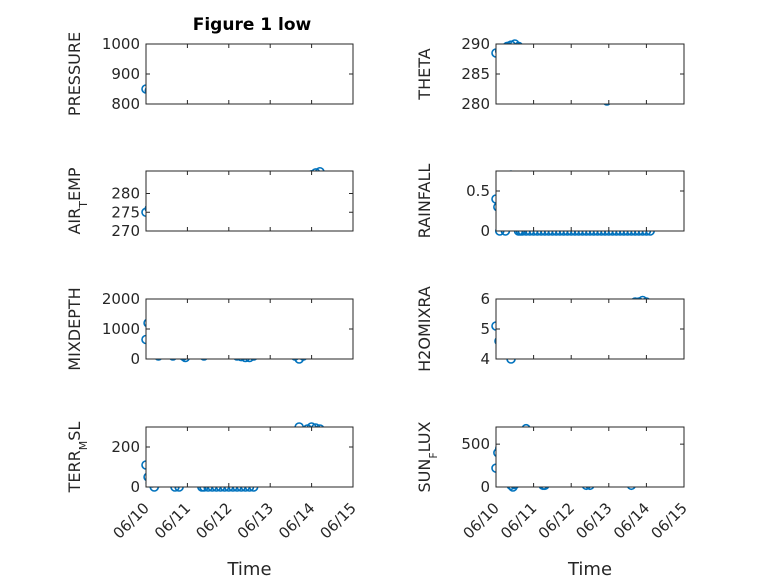 This screenshot has width=778, height=583. I want to click on y-axis-label: THETA, so click(424, 74).